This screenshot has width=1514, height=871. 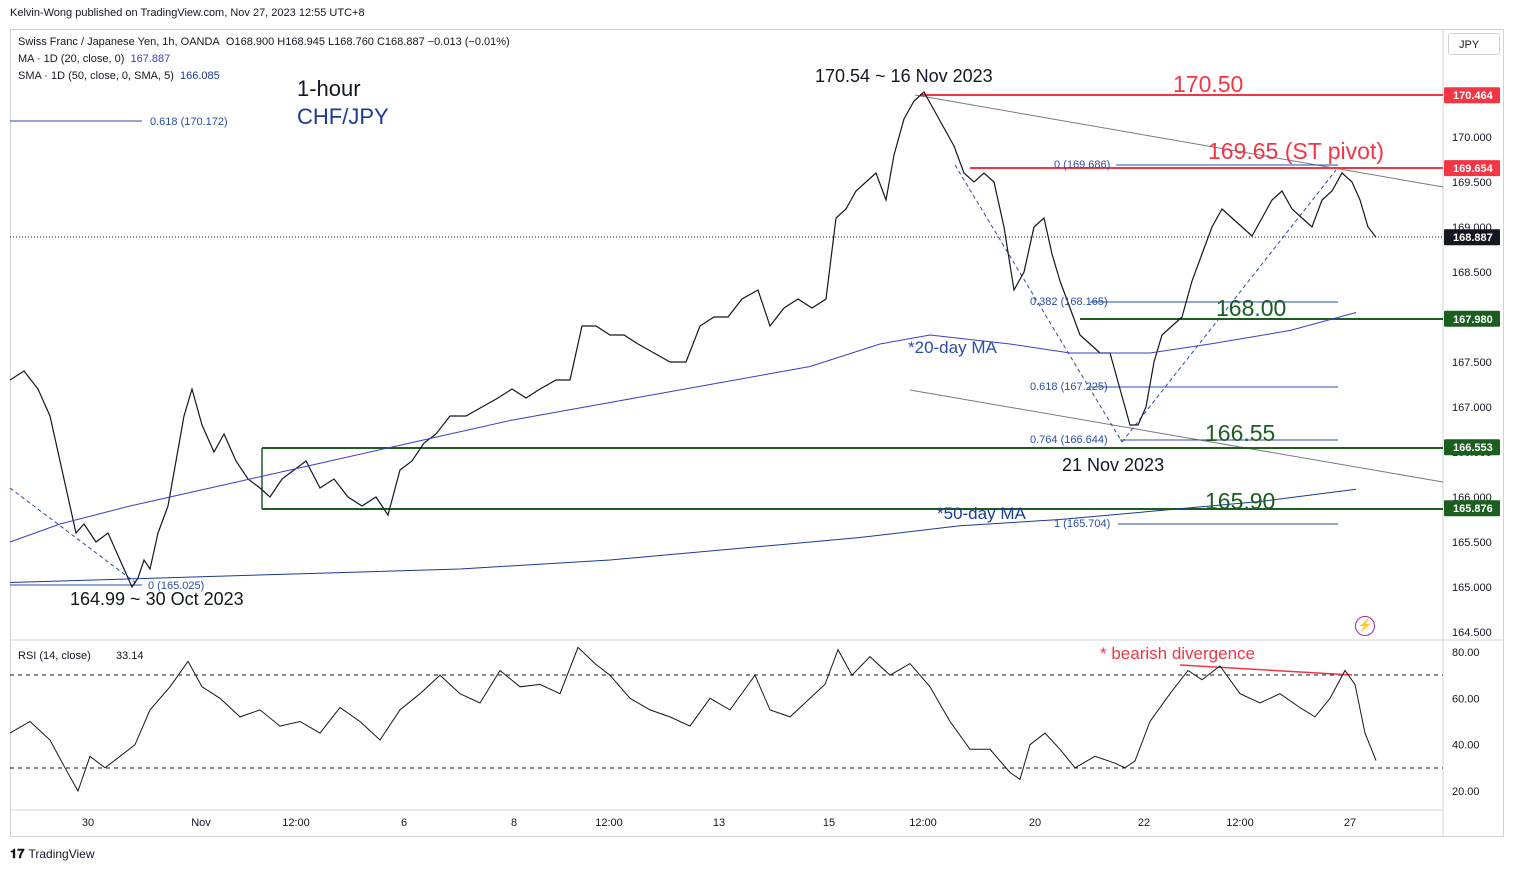 I want to click on label-divergence: * bearish divergence, so click(x=1177, y=653).